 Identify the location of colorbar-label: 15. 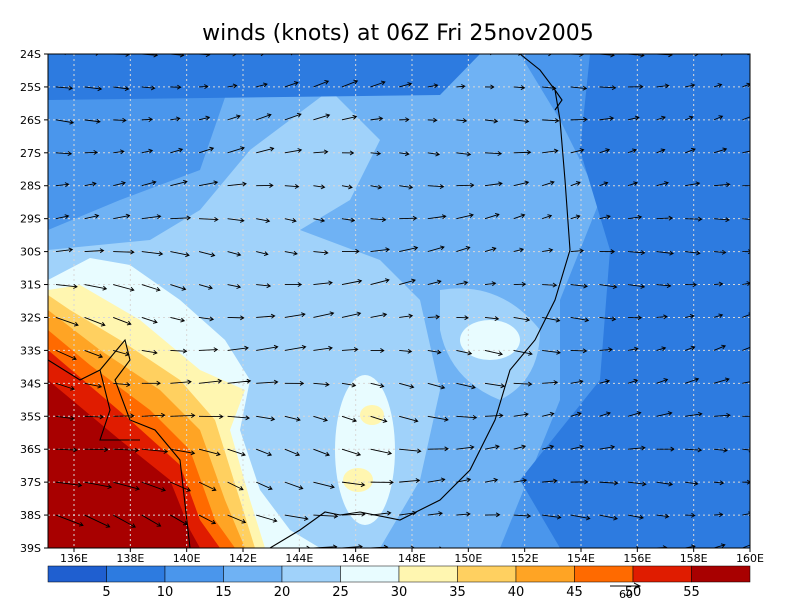
(223, 592).